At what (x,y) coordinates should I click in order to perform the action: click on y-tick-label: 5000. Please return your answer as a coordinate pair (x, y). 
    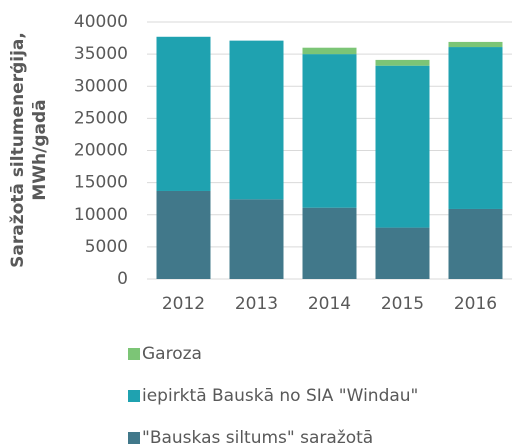
    Looking at the image, I should click on (106, 247).